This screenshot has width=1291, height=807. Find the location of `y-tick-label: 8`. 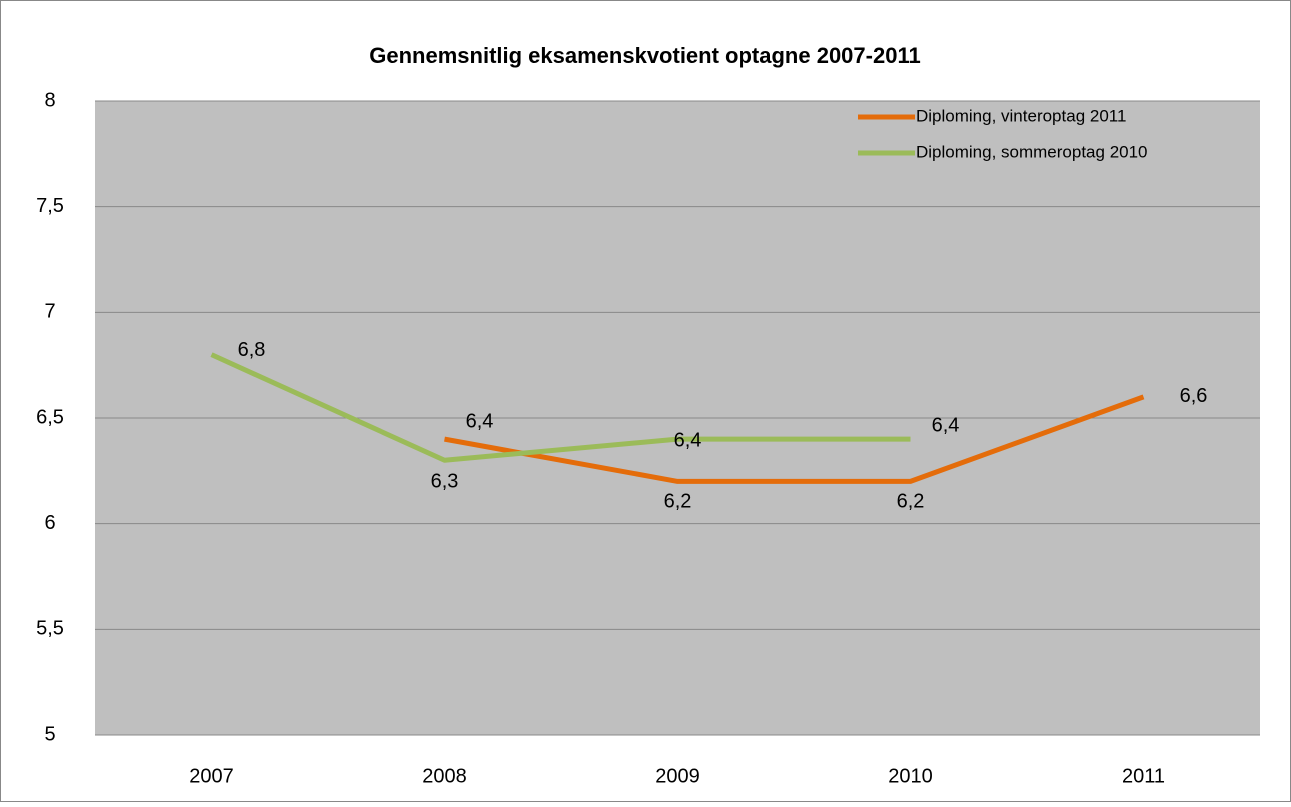

y-tick-label: 8 is located at coordinates (49, 100).